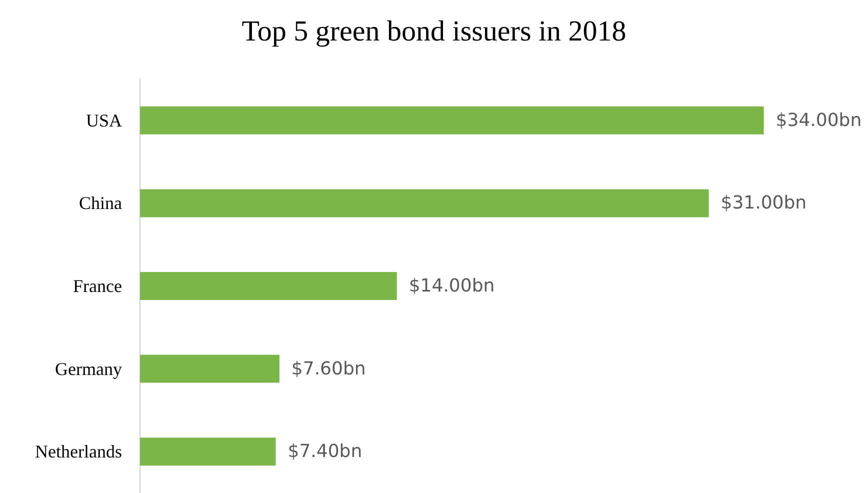 The image size is (868, 493). What do you see at coordinates (328, 369) in the screenshot?
I see `data-label: $7.60bn` at bounding box center [328, 369].